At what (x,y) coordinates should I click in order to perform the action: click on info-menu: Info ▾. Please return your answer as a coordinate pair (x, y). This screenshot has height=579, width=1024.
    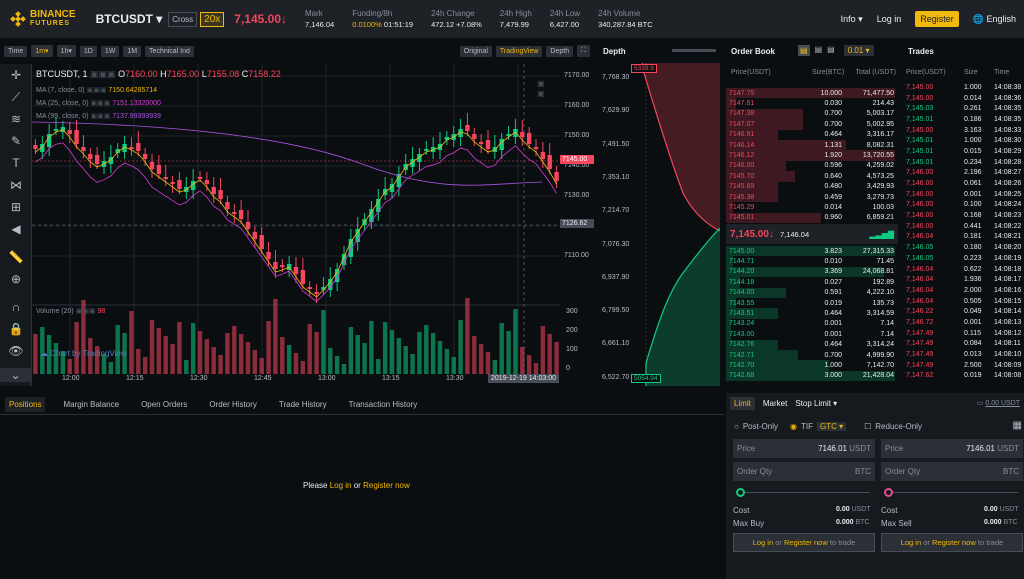
    Looking at the image, I should click on (852, 19).